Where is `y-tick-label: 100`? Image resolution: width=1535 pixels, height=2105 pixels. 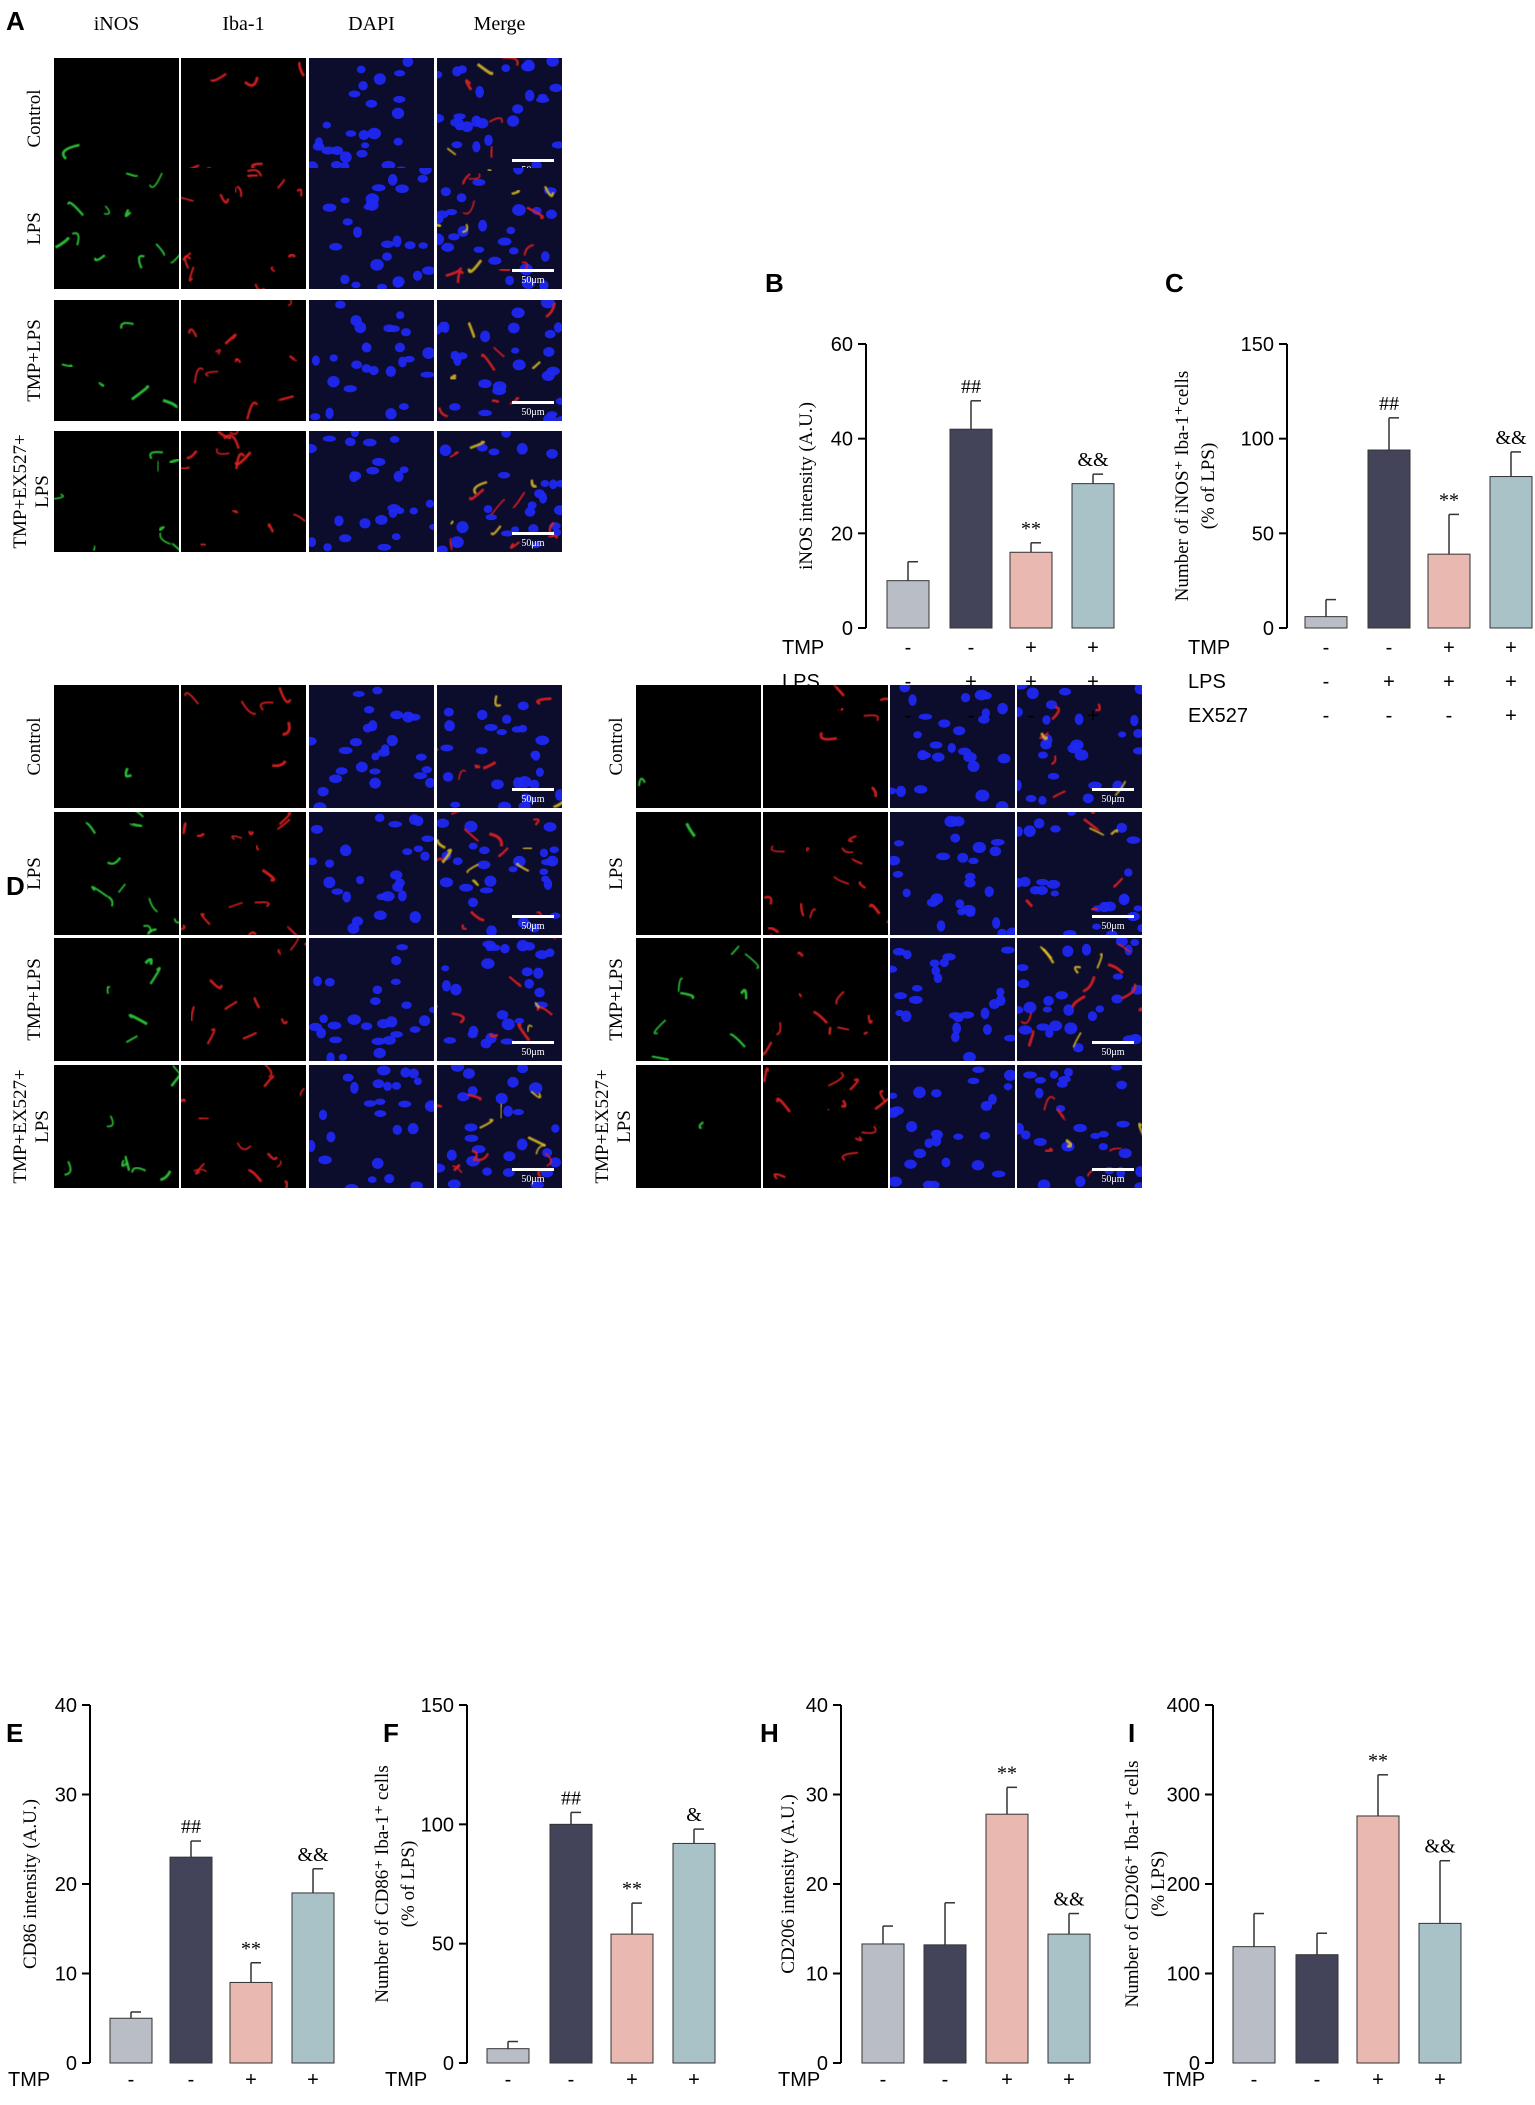
y-tick-label: 100 is located at coordinates (1257, 440).